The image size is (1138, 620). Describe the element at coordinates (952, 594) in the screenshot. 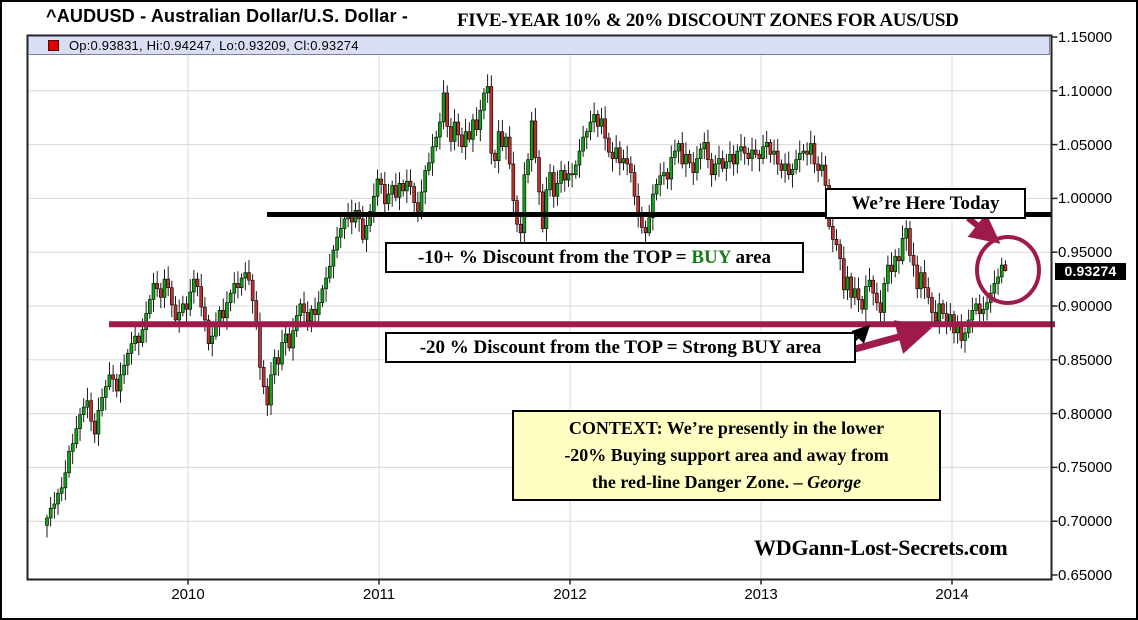

I see `x-axis-label: 2014` at that location.